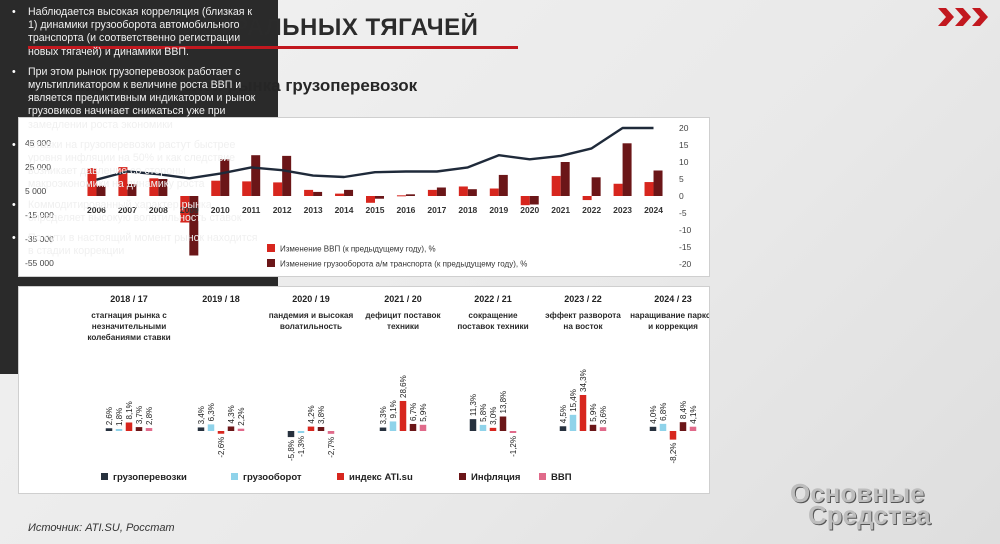 The image size is (1000, 544). I want to click on period-caption: эффект разворота, so click(583, 315).